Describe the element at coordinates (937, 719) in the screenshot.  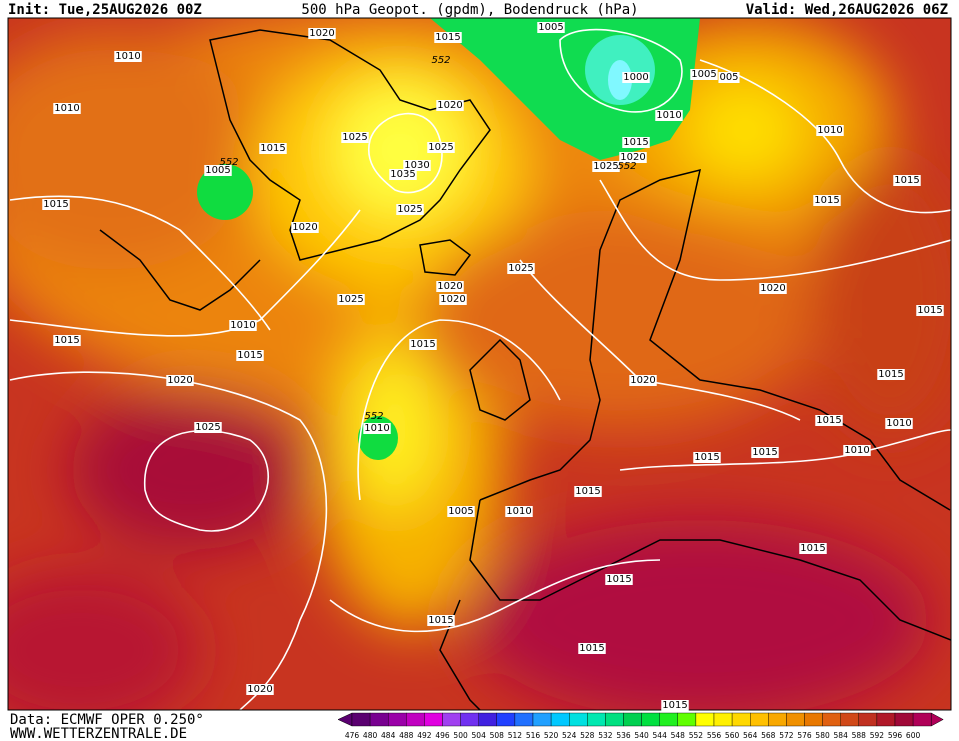
I see `colorbar-arrow-right` at that location.